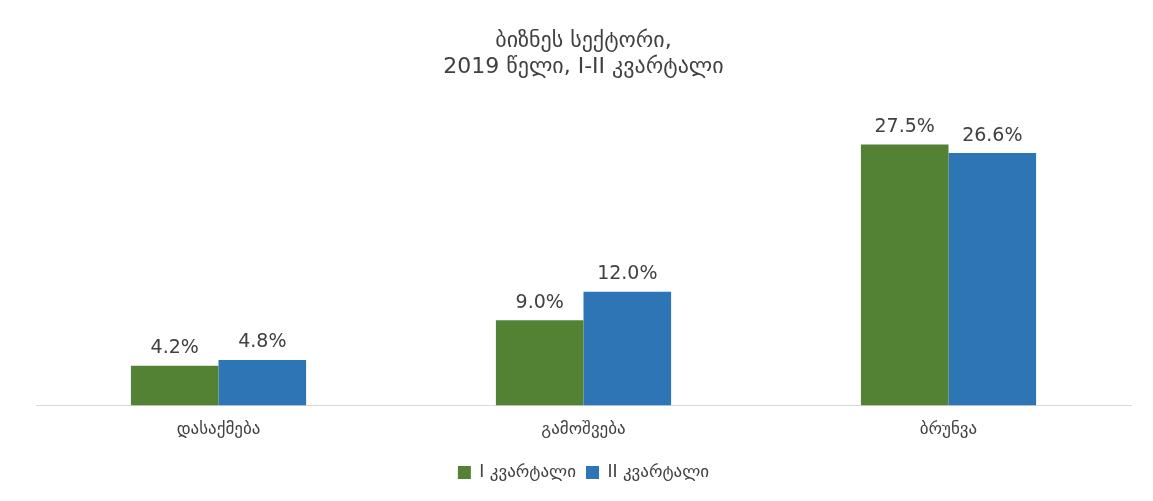  What do you see at coordinates (627, 272) in the screenshot?
I see `data-label: 12.0%` at bounding box center [627, 272].